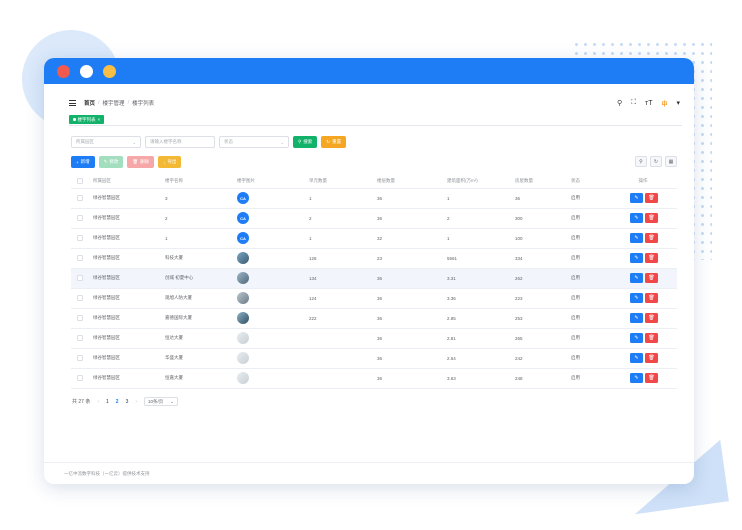 This screenshot has height=530, width=742. Describe the element at coordinates (664, 104) in the screenshot. I see `language-switch: 中` at that location.